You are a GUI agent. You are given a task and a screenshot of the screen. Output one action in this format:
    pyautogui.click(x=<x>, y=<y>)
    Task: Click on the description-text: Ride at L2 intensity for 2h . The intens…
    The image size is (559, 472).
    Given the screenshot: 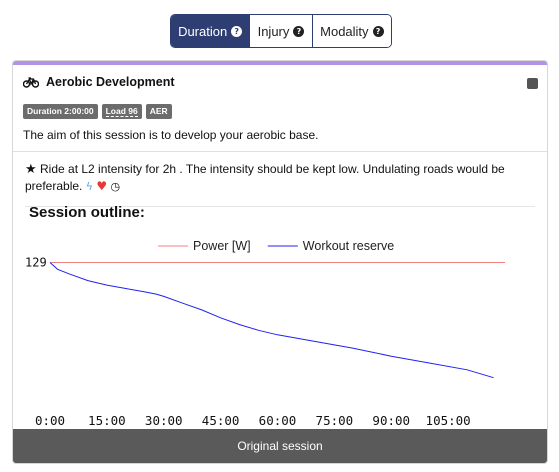 What is the action you would take?
    pyautogui.click(x=265, y=177)
    